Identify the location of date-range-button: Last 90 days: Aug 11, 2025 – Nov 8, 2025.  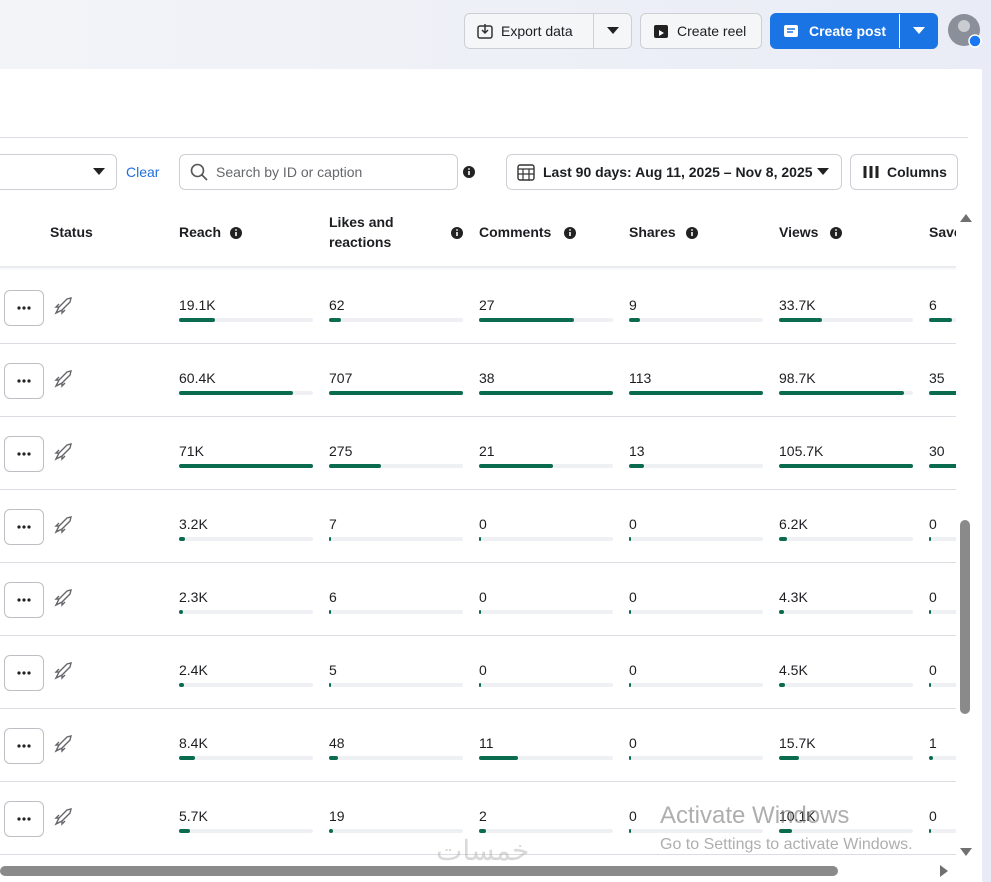
(674, 172).